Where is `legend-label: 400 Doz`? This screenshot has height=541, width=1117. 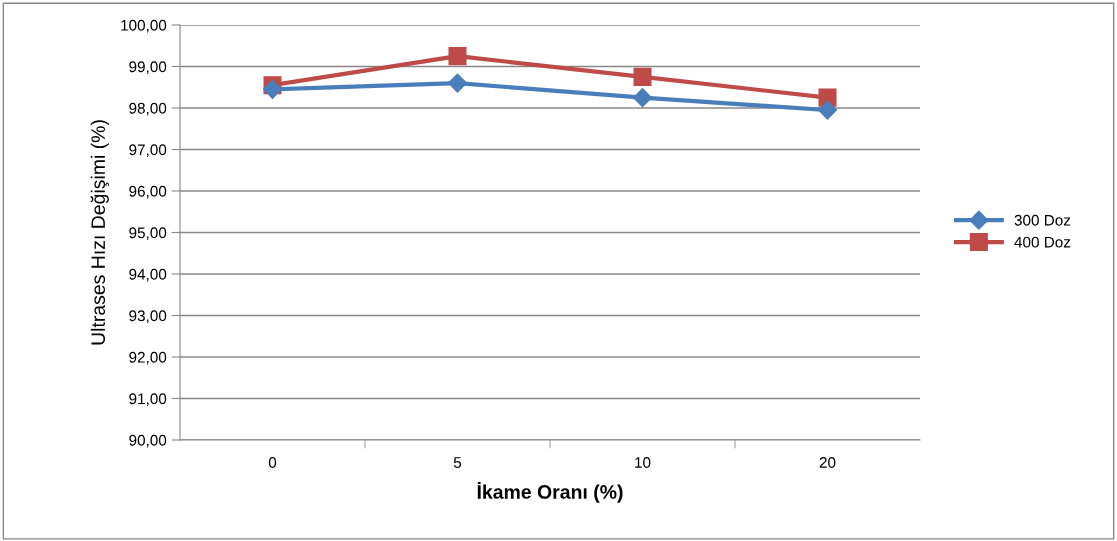 legend-label: 400 Doz is located at coordinates (1042, 242).